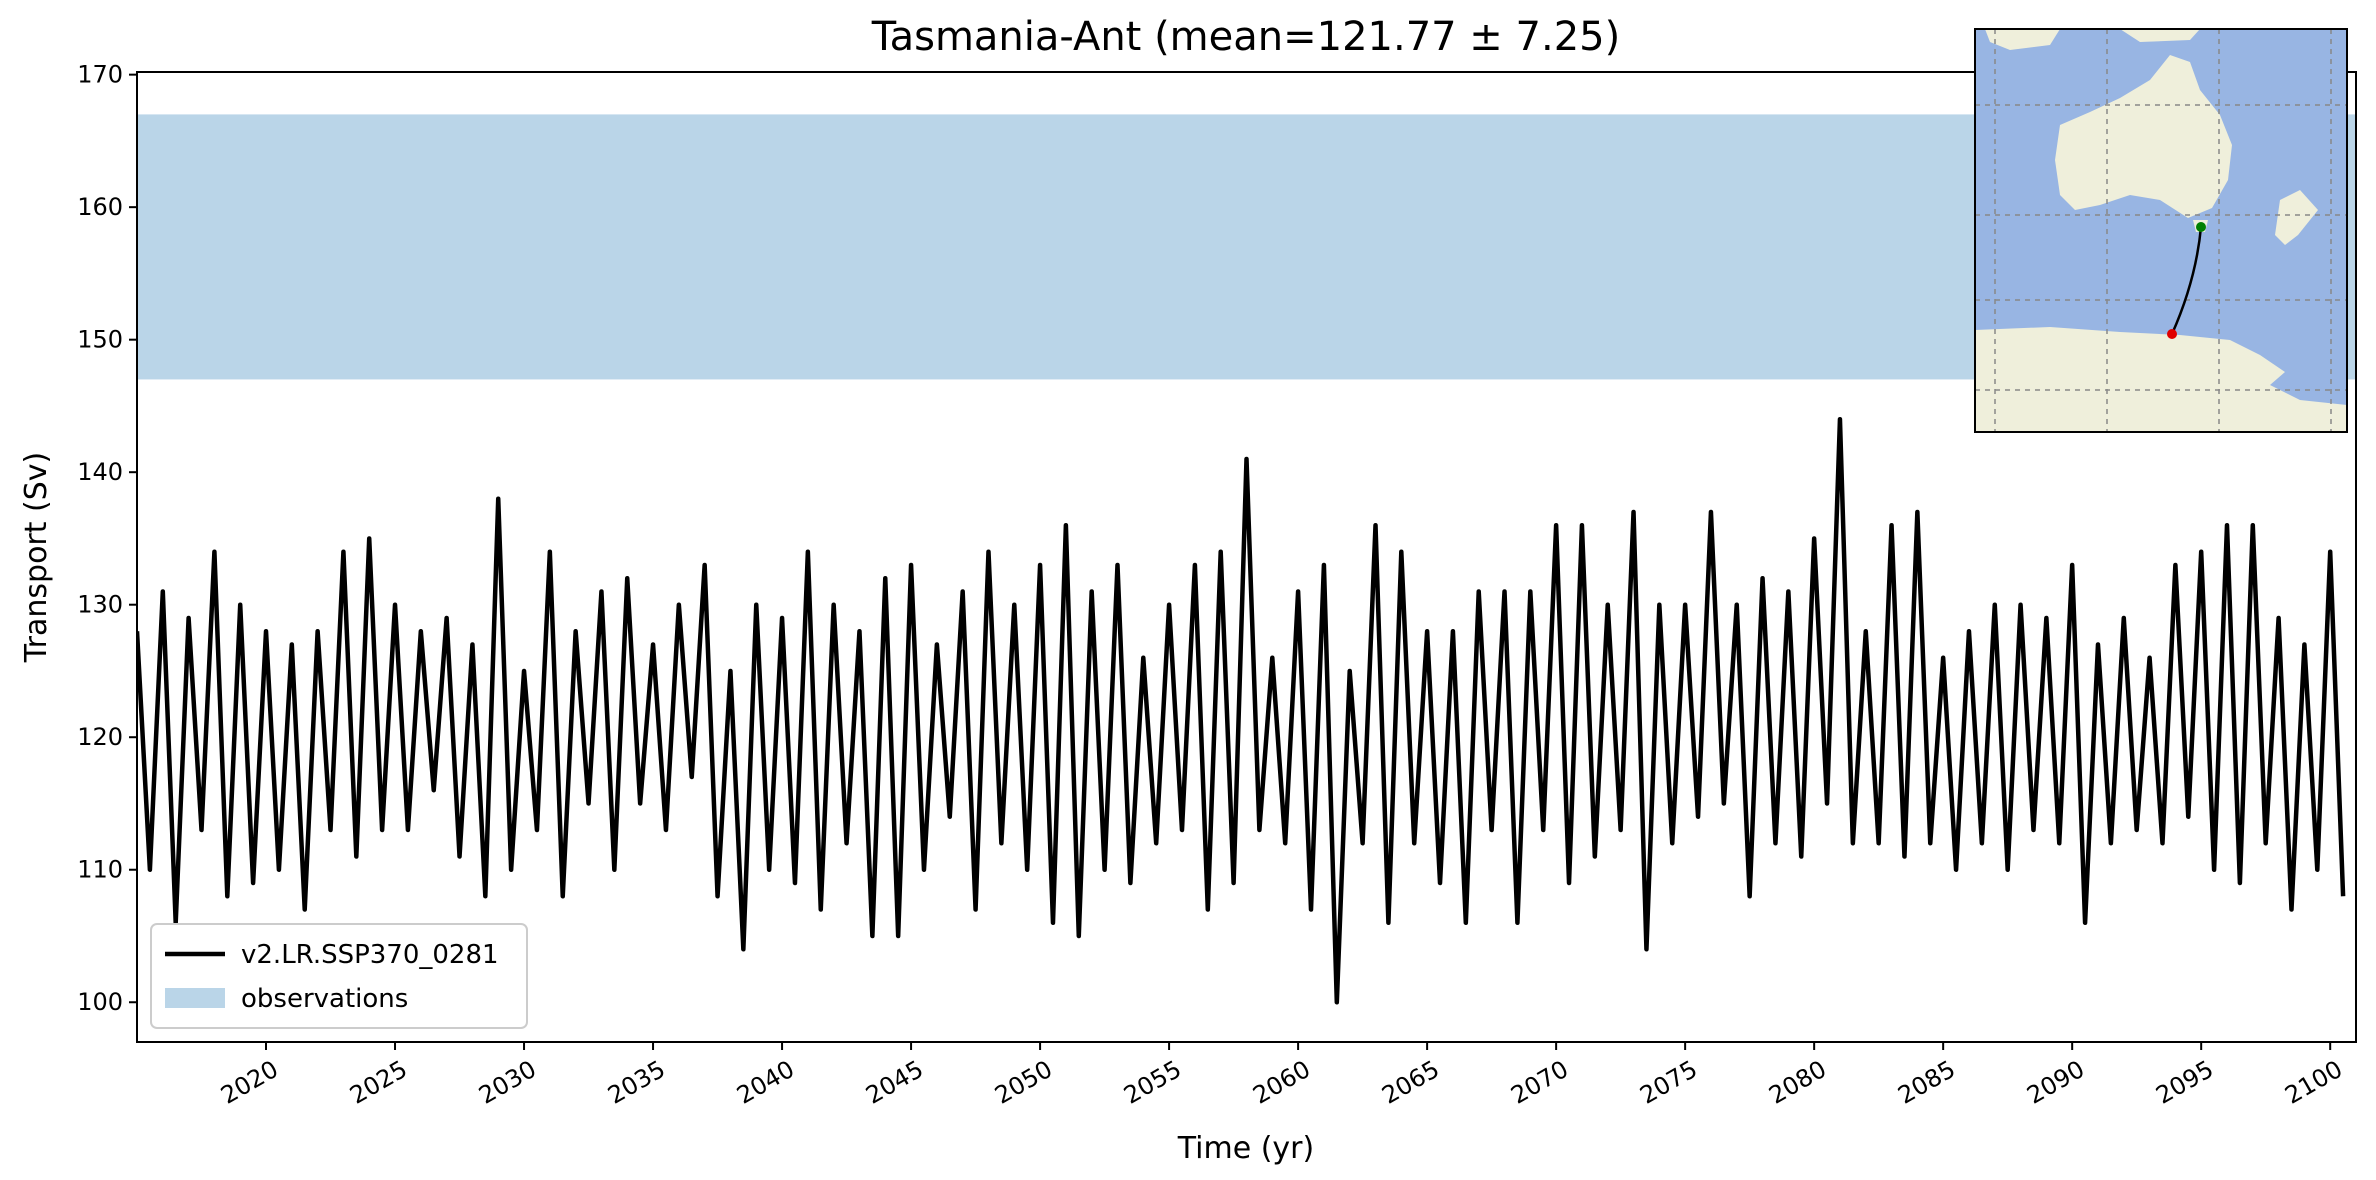  I want to click on map-frame, so click(2161, 230).